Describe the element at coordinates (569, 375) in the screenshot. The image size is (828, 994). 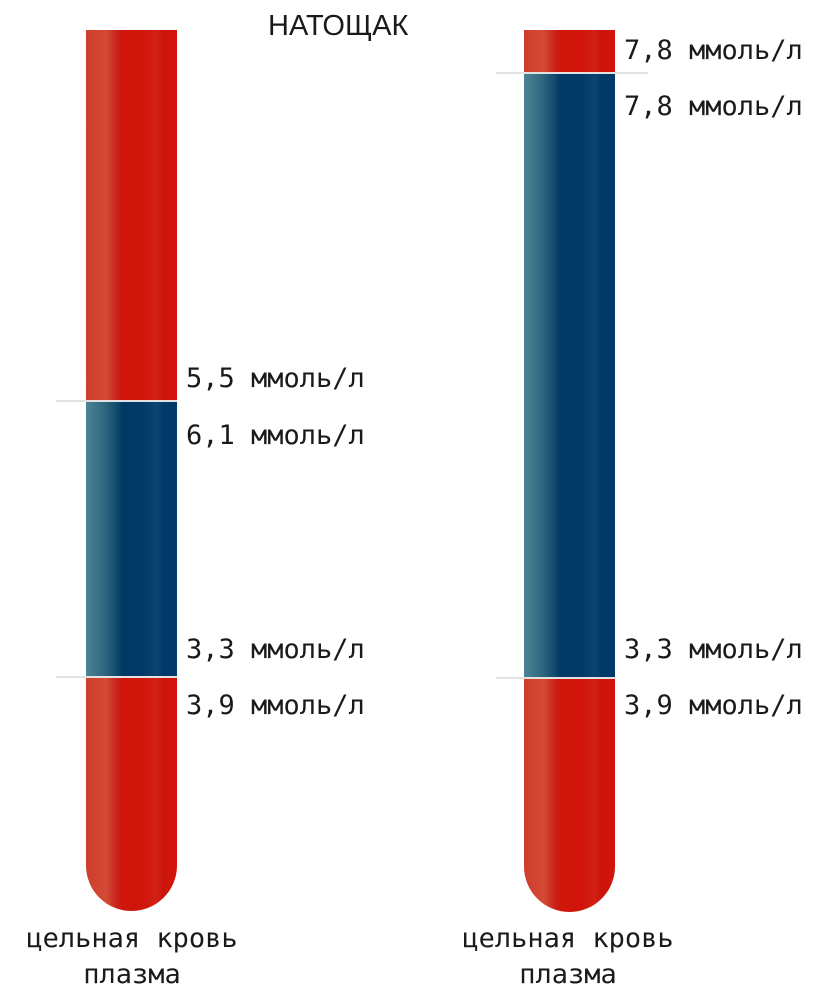
I see `right-tube-normal-zone` at that location.